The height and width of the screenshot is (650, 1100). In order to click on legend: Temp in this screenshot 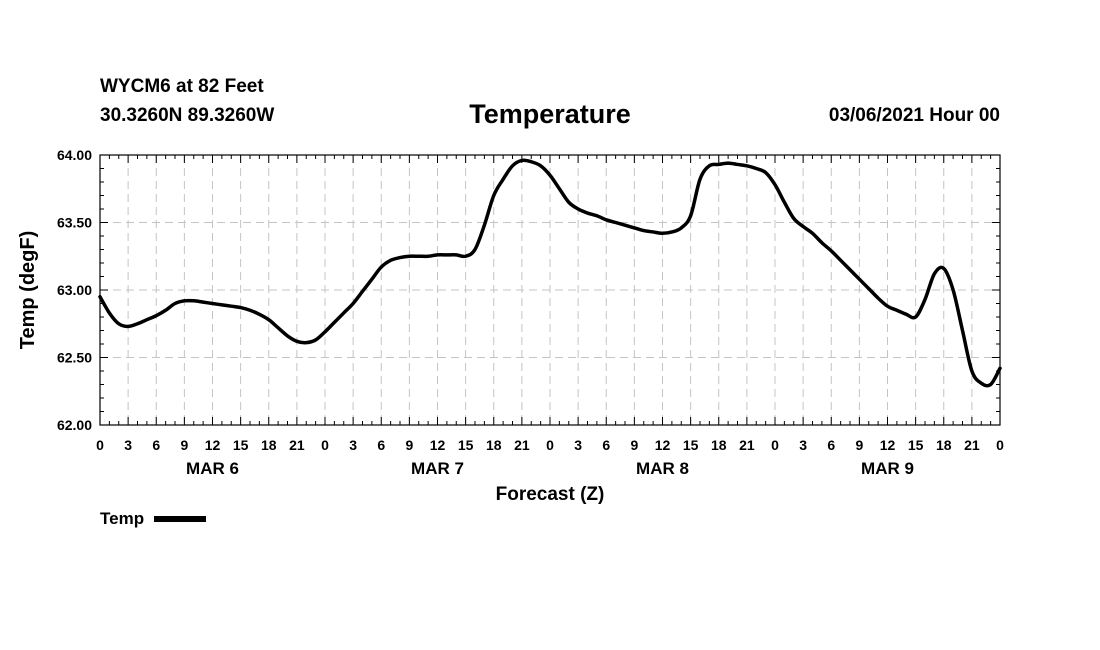, I will do `click(153, 519)`.